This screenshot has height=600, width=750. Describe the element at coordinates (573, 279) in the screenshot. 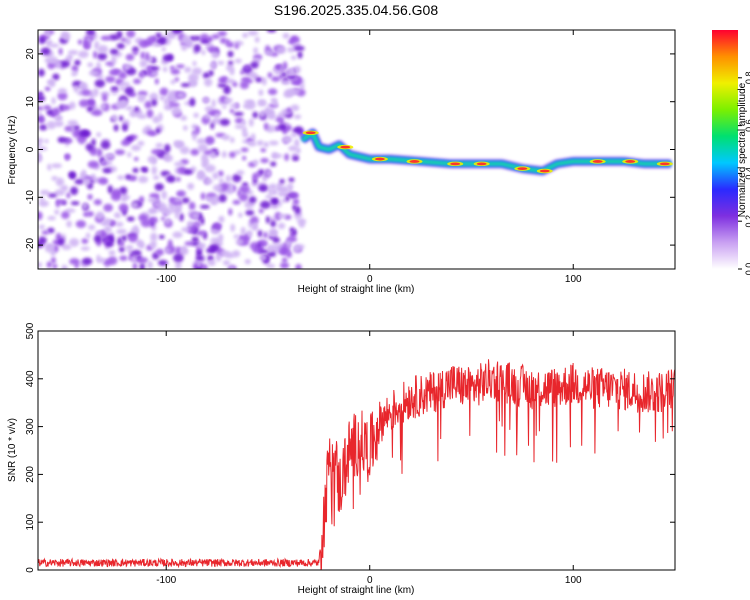

I see `spectrogram-xtick-label: 100` at that location.